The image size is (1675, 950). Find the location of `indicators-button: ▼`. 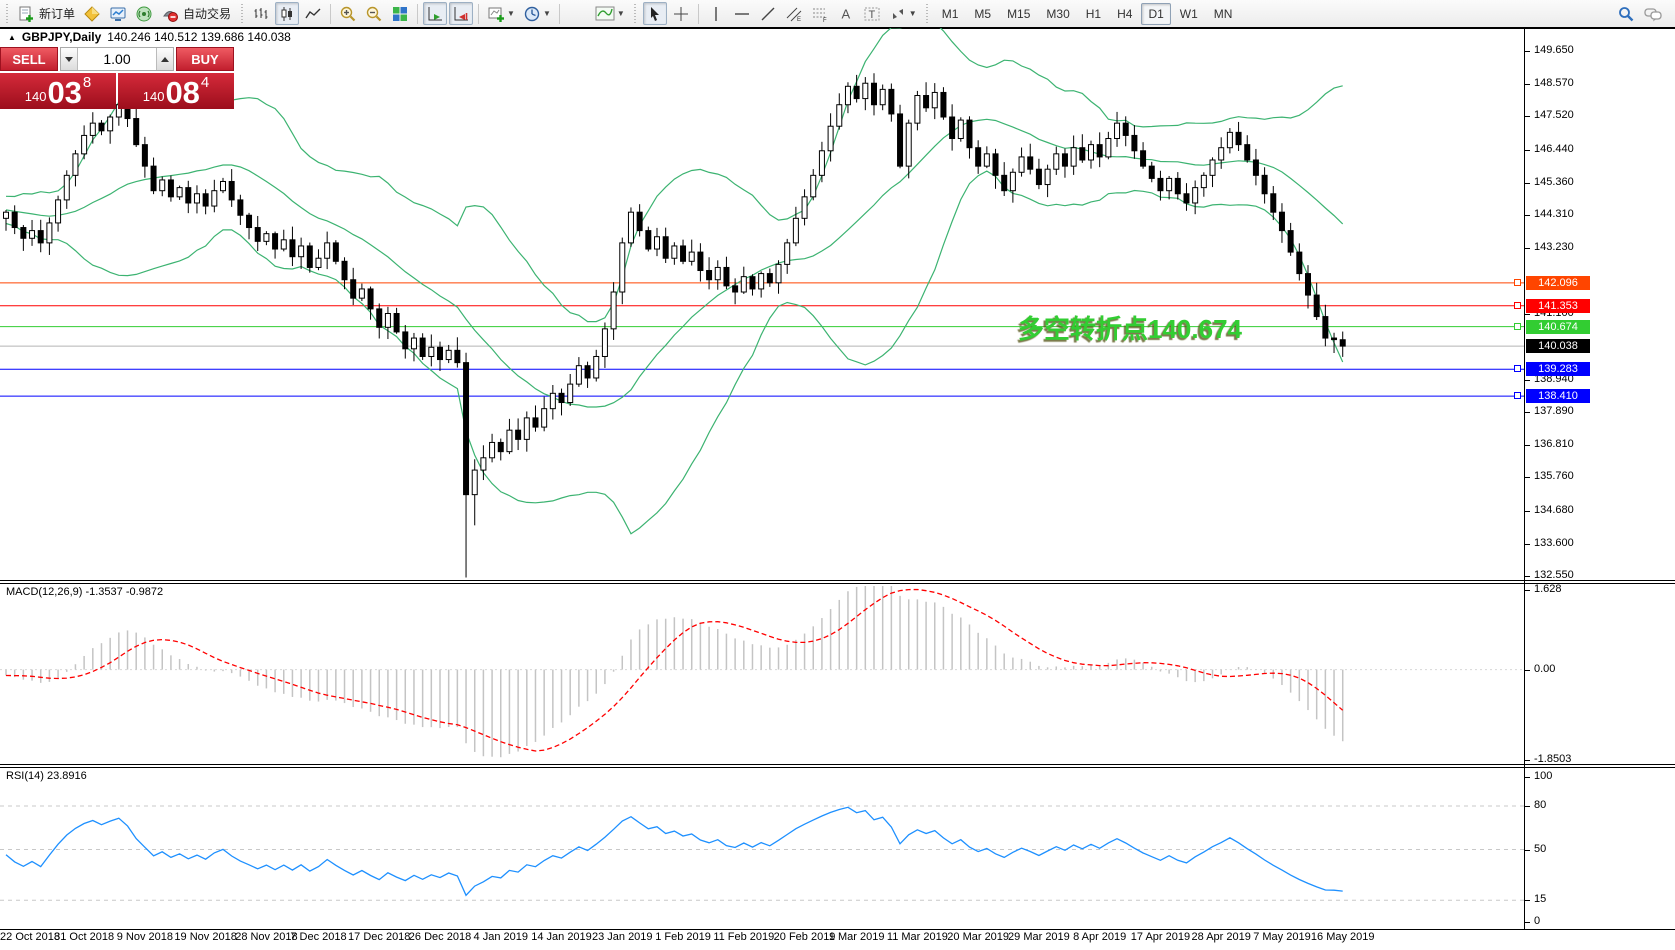

indicators-button: ▼ is located at coordinates (610, 13).